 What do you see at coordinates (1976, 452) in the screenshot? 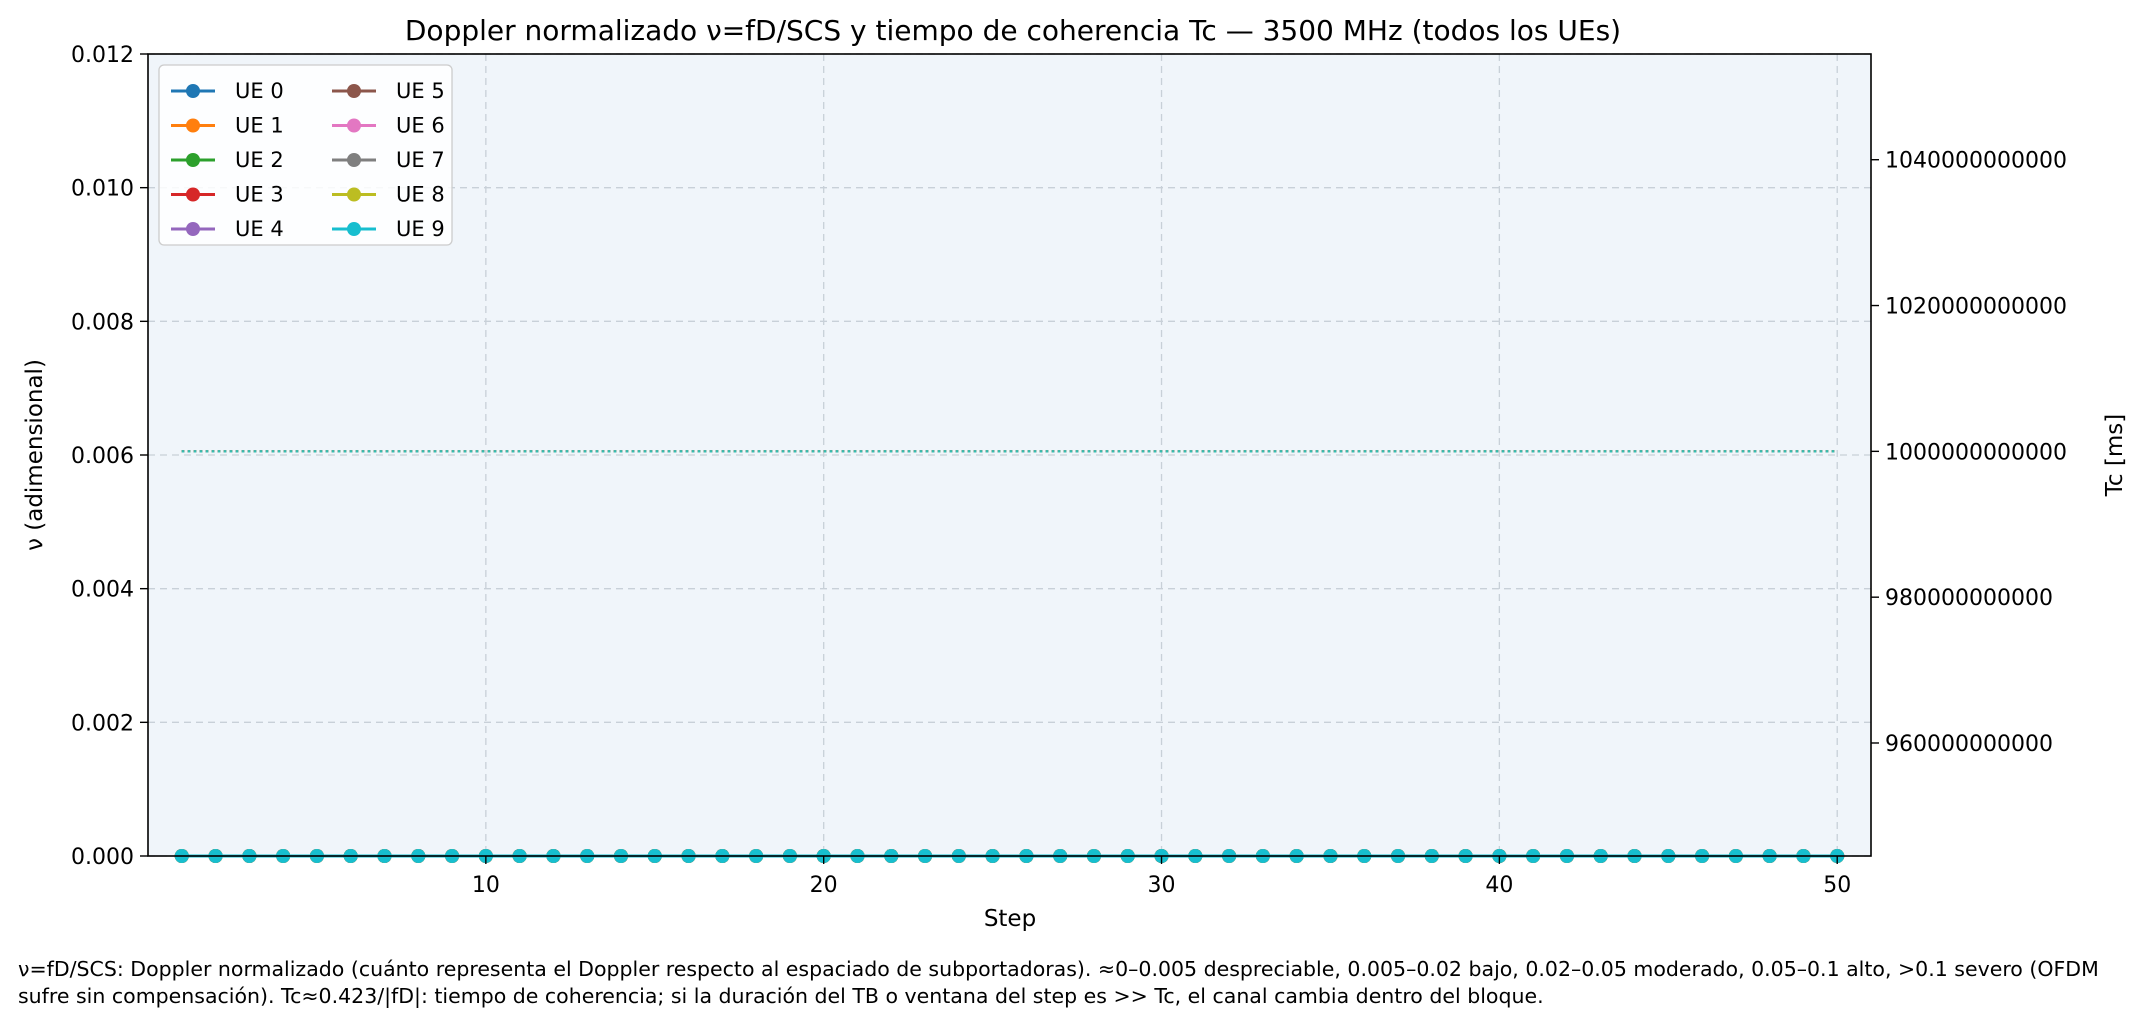
I see `y2-tick-label: 1000000000000` at bounding box center [1976, 452].